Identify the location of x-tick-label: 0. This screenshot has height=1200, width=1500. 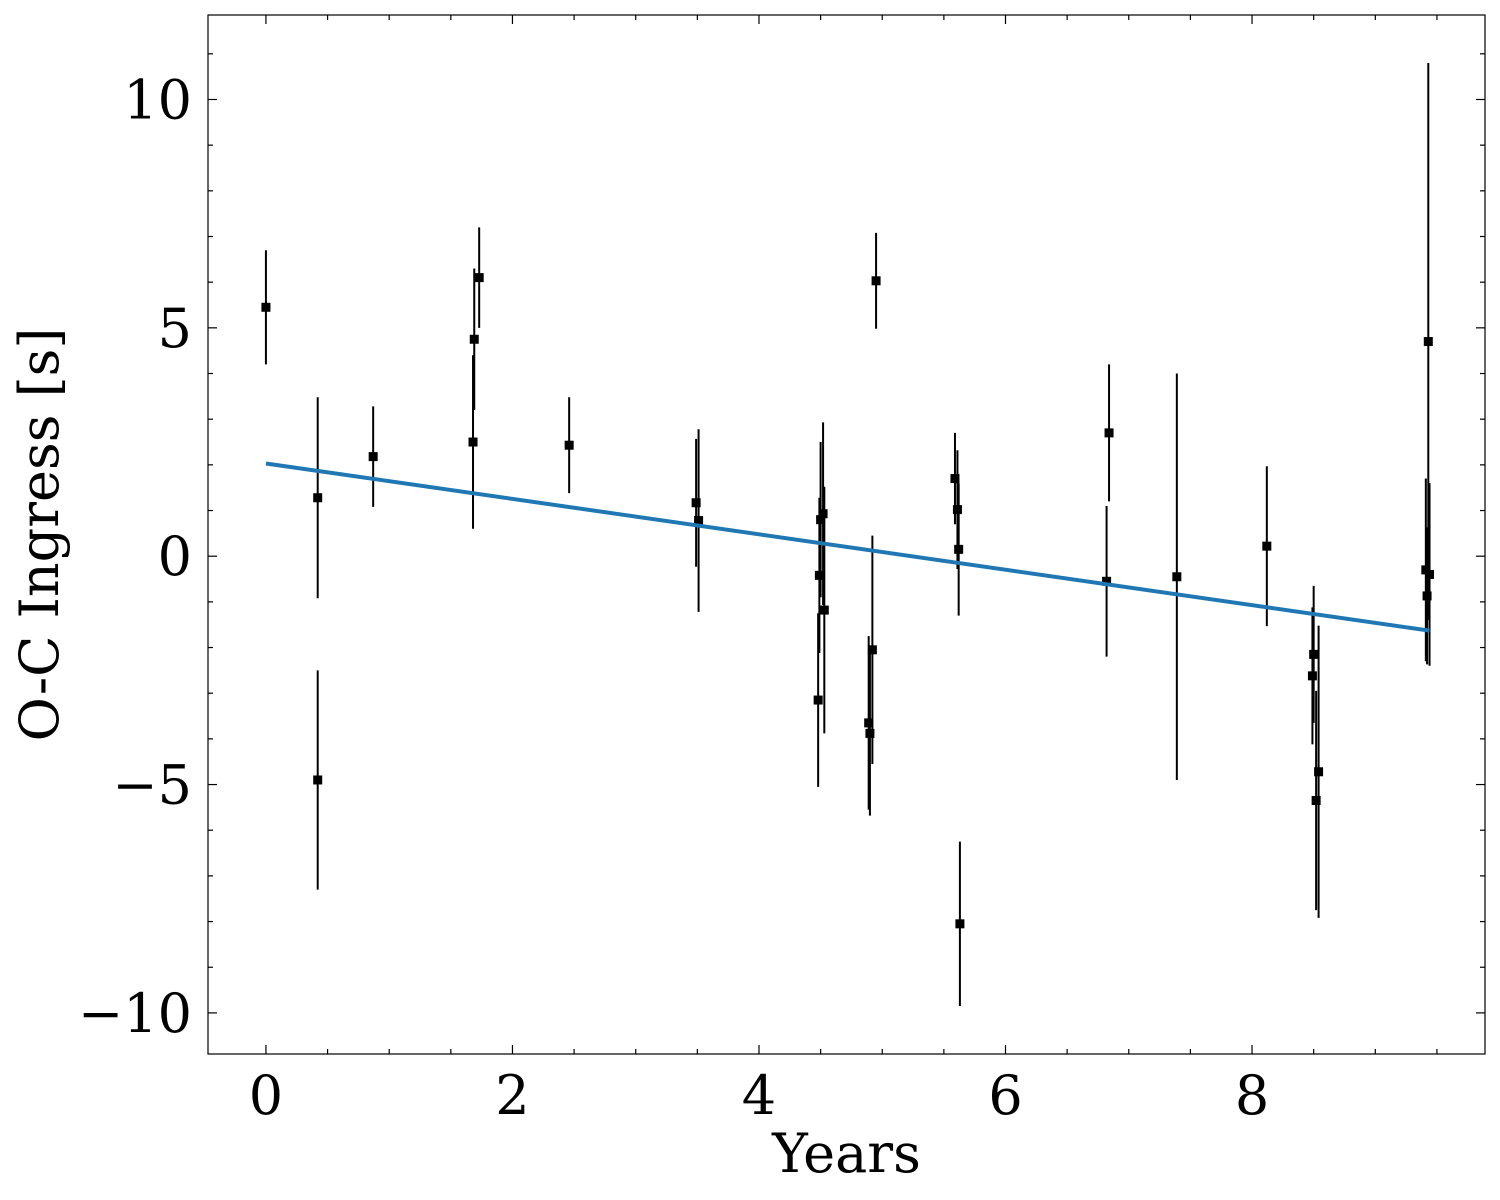
(266, 1095).